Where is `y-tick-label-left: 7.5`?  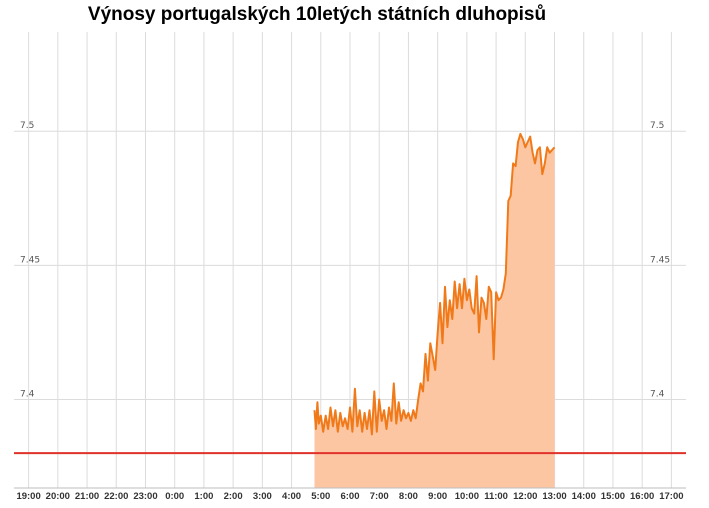 y-tick-label-left: 7.5 is located at coordinates (27, 126).